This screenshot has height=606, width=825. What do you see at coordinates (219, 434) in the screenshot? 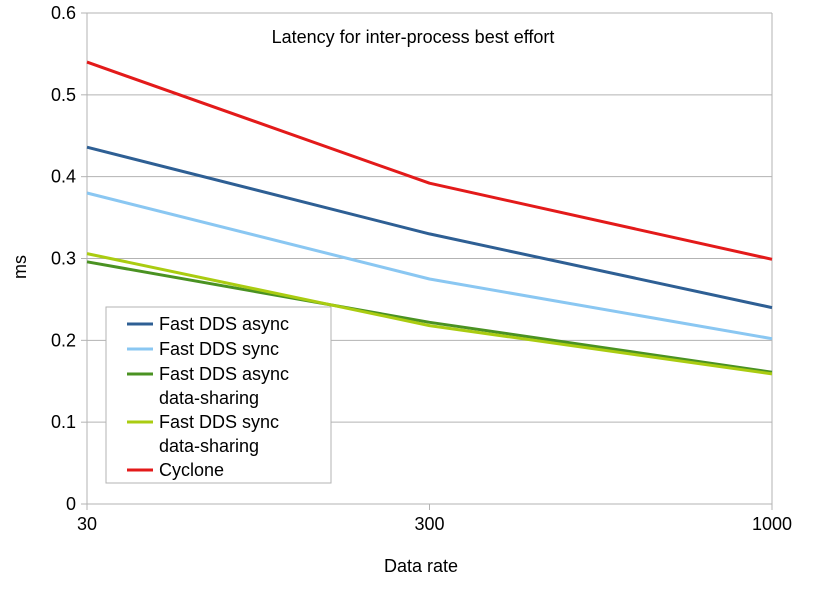
I see `legend-label-3: Fast DDS sync data-sharing` at bounding box center [219, 434].